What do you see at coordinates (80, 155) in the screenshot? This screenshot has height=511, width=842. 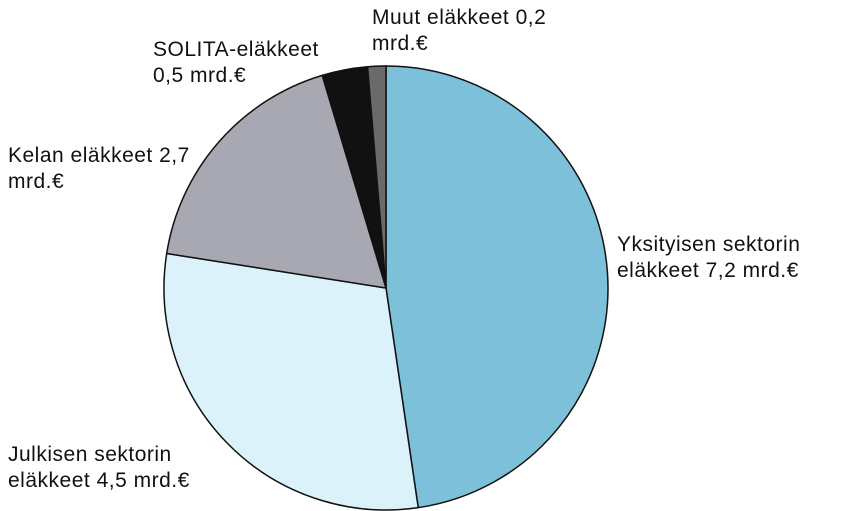 I see `category-name: Kelan eläkkeet` at bounding box center [80, 155].